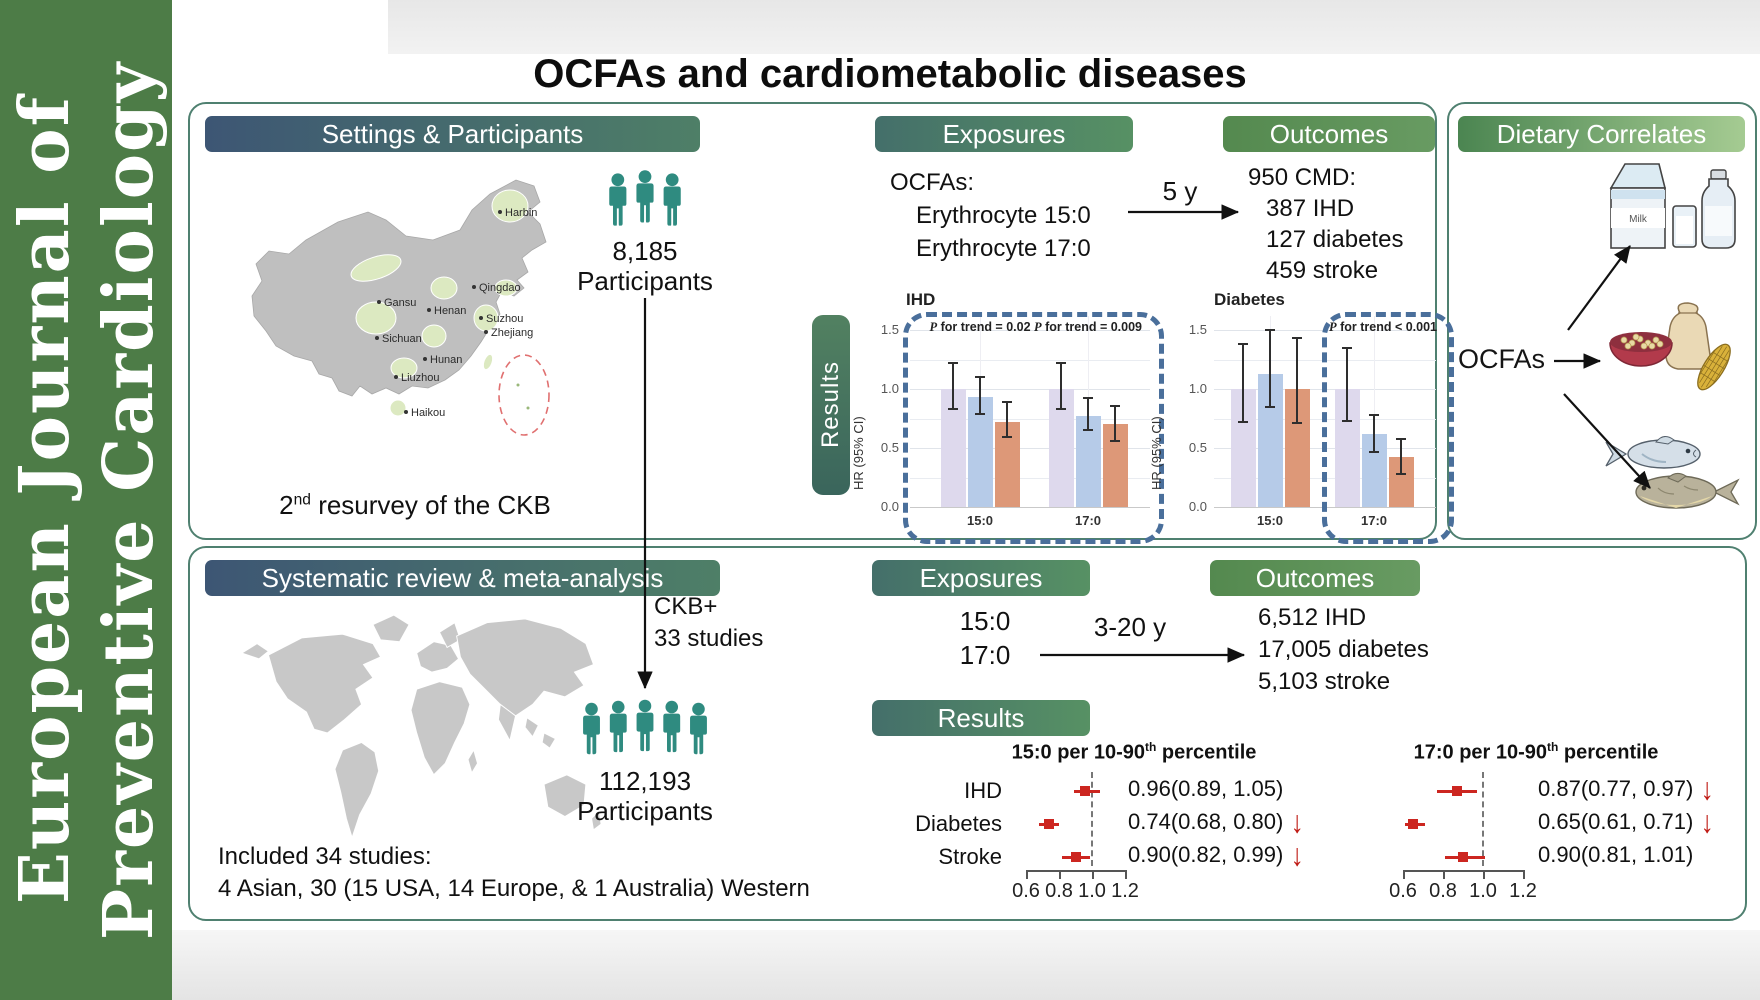 This screenshot has height=1000, width=1760. What do you see at coordinates (45, 500) in the screenshot?
I see `journal-title-line1: European Journal of` at bounding box center [45, 500].